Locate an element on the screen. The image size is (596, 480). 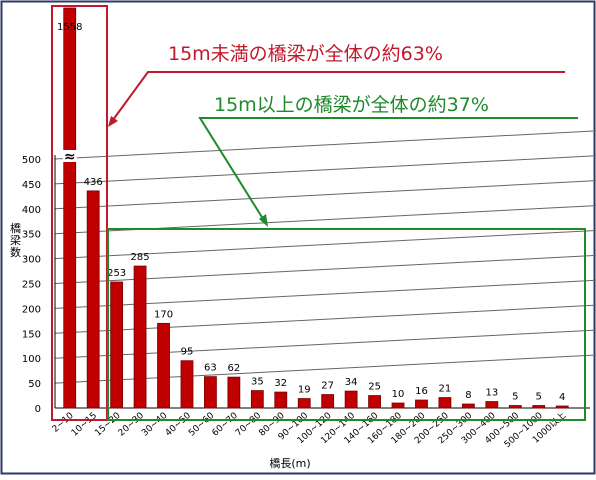
under15-callout-arrowhead is located at coordinates (113, 121).